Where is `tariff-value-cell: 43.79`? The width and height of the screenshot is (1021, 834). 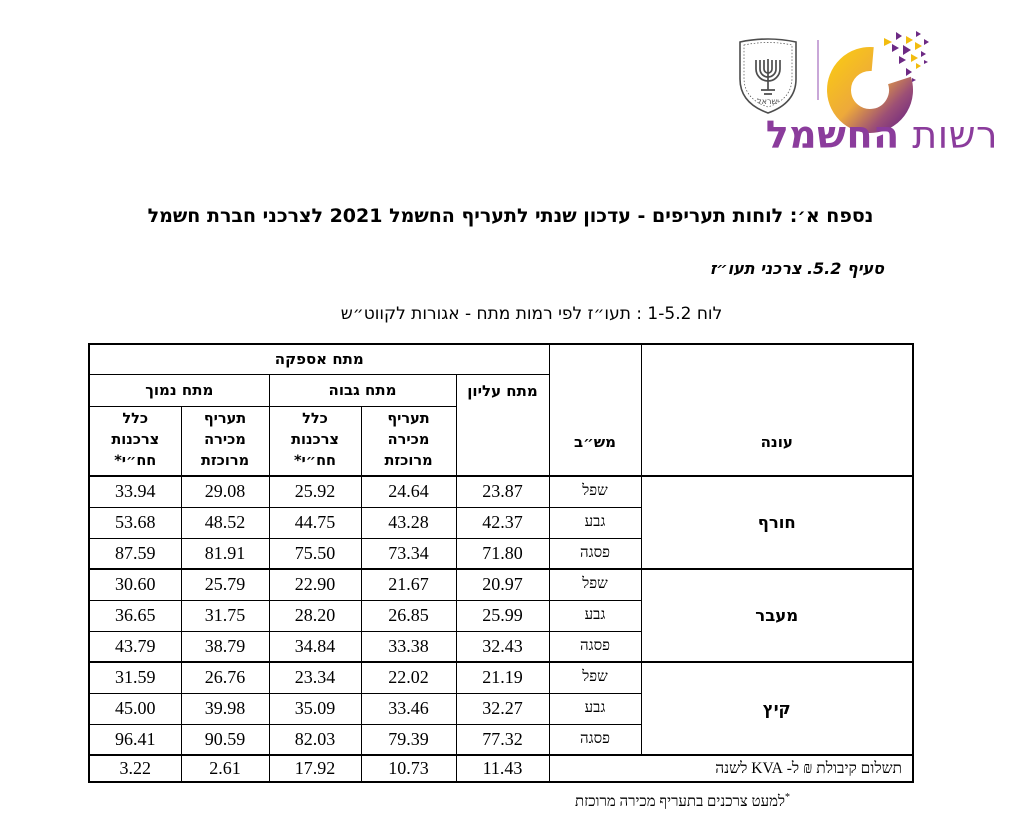 tariff-value-cell: 43.79 is located at coordinates (135, 646).